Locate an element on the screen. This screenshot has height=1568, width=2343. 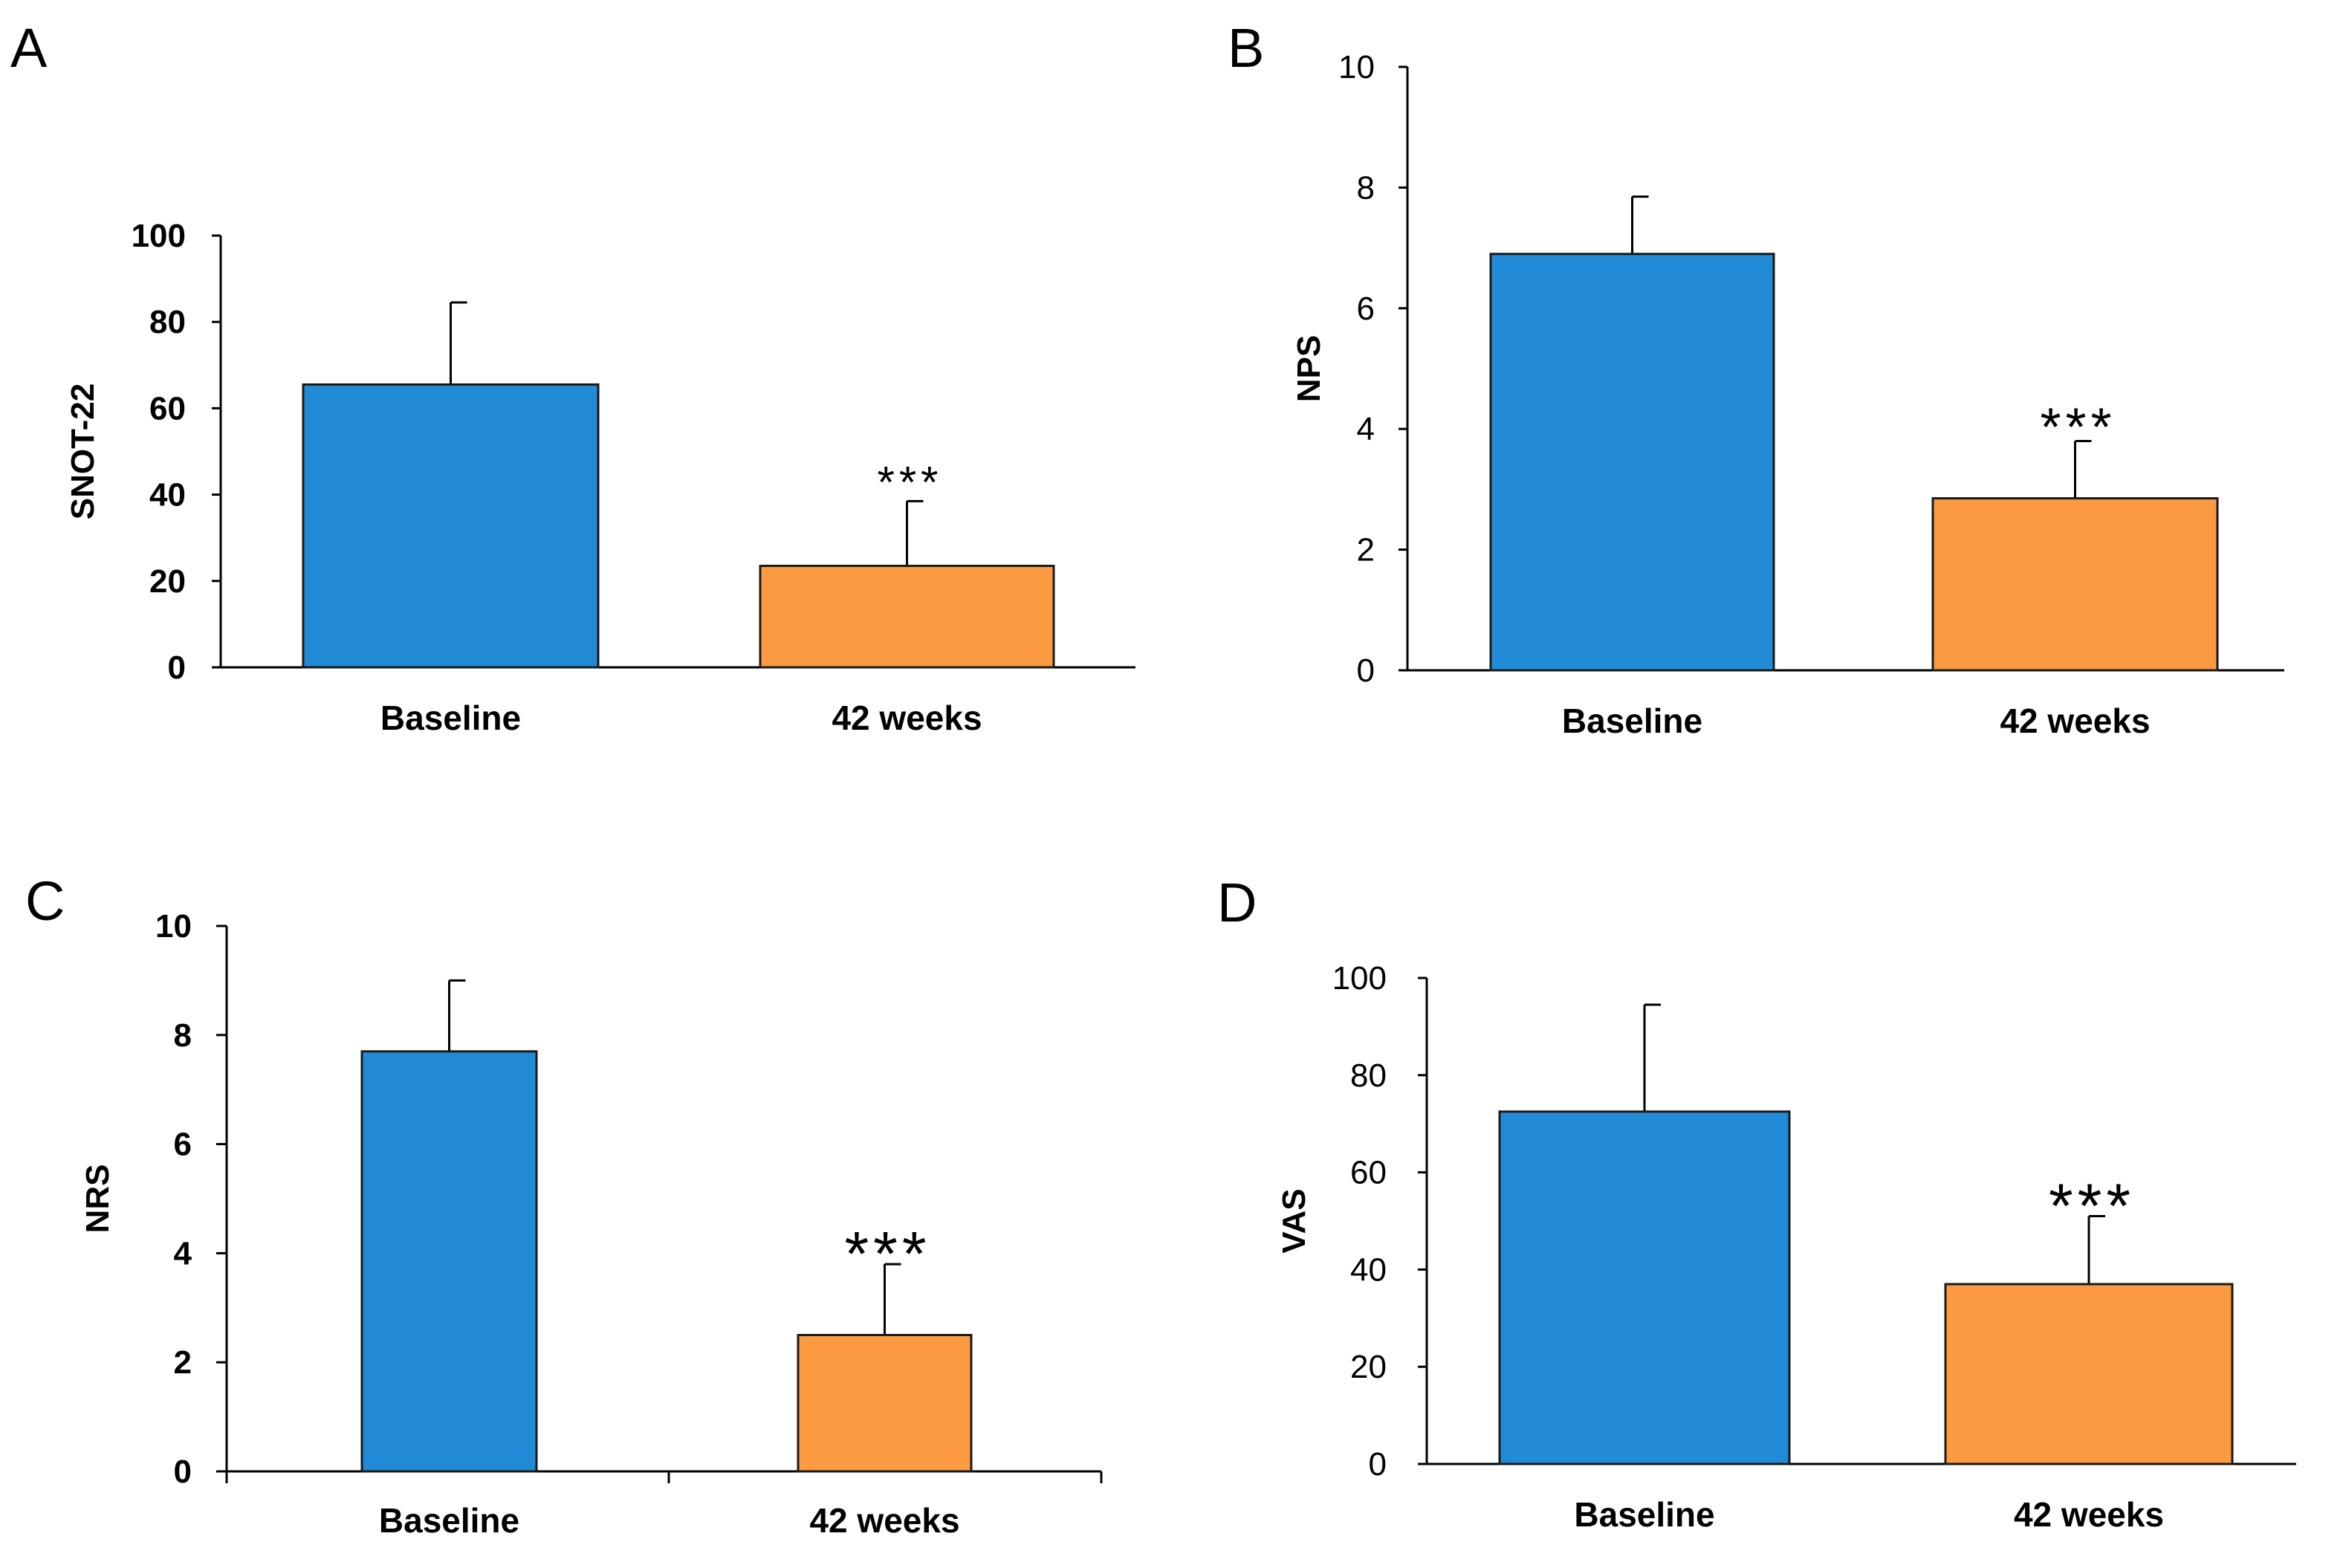
panel-letter-a: A is located at coordinates (29, 48).